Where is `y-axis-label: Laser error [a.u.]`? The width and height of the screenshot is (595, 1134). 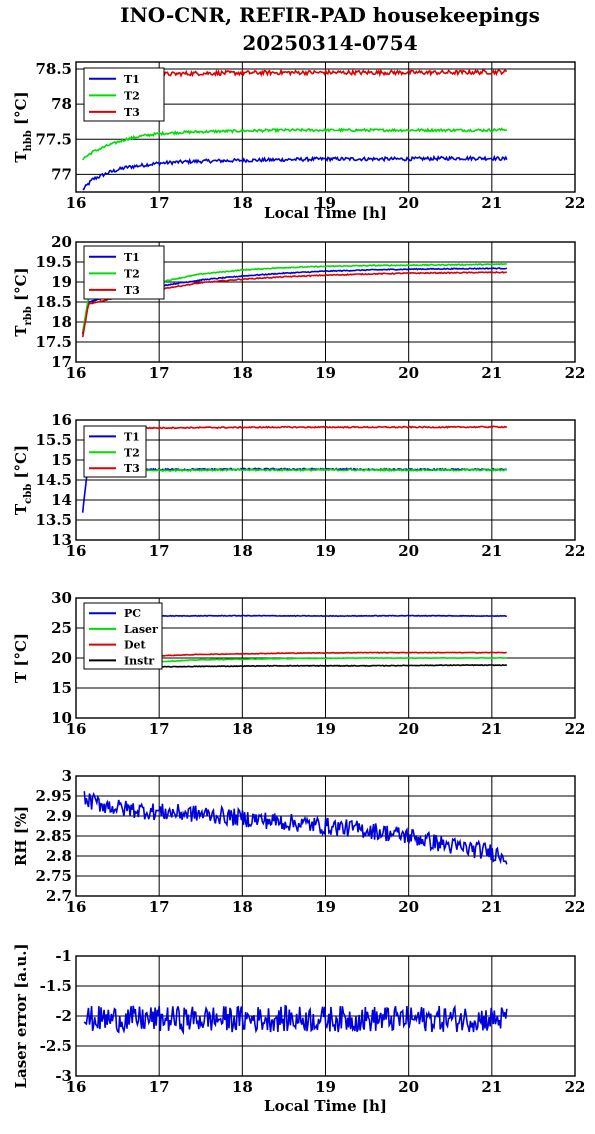 y-axis-label: Laser error [a.u.] is located at coordinates (21, 1015).